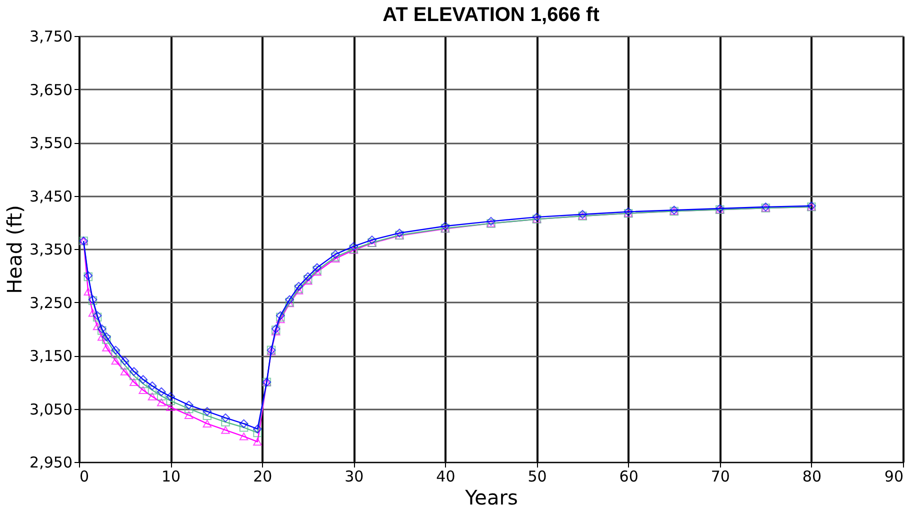 This screenshot has height=513, width=916. I want to click on y-tick-label: 3,550, so click(51, 143).